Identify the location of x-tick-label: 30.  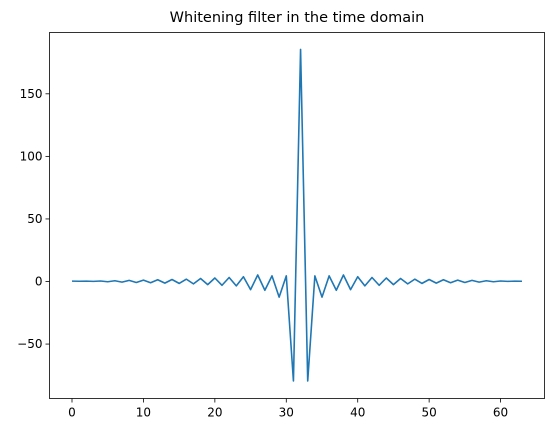
(286, 413).